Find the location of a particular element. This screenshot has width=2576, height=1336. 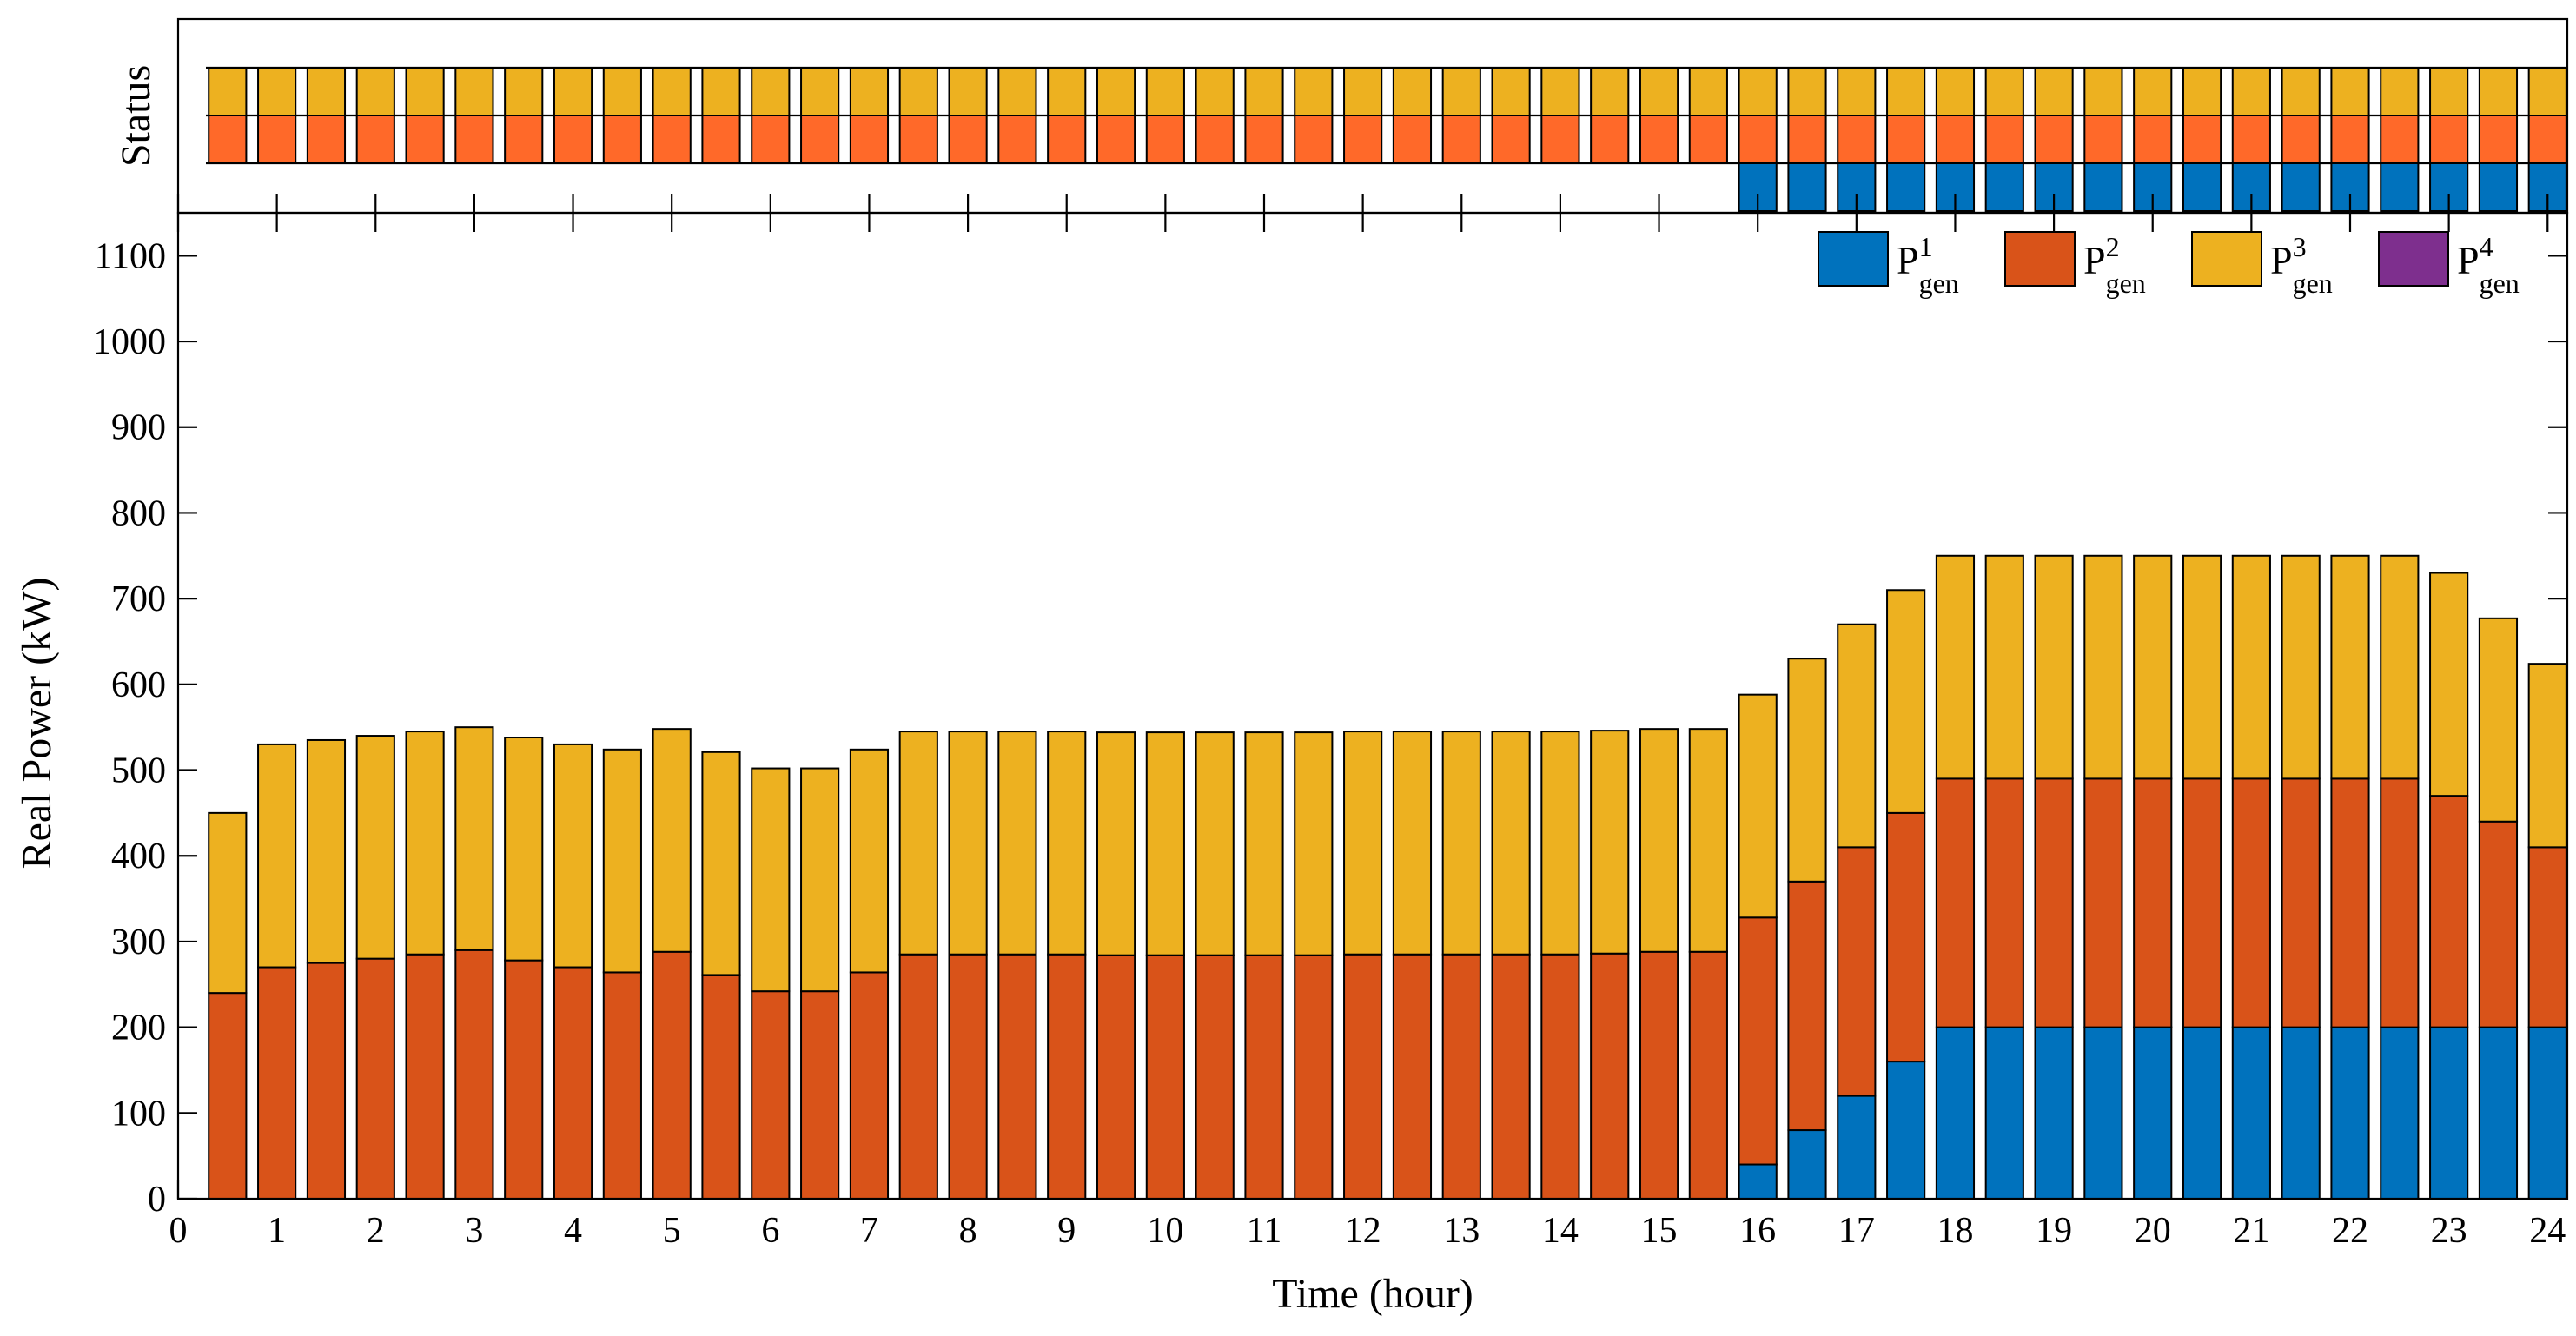

y-tick-label: 1000 is located at coordinates (129, 342).